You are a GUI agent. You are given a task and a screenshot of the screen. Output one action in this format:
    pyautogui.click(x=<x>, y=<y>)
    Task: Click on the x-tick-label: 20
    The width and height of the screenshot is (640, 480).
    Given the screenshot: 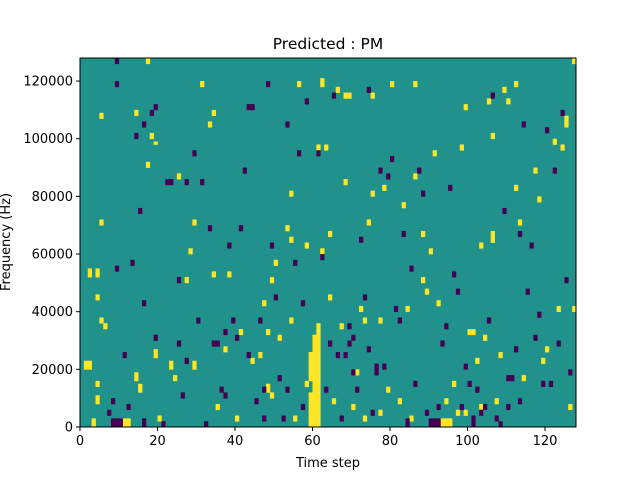 What is the action you would take?
    pyautogui.click(x=157, y=441)
    